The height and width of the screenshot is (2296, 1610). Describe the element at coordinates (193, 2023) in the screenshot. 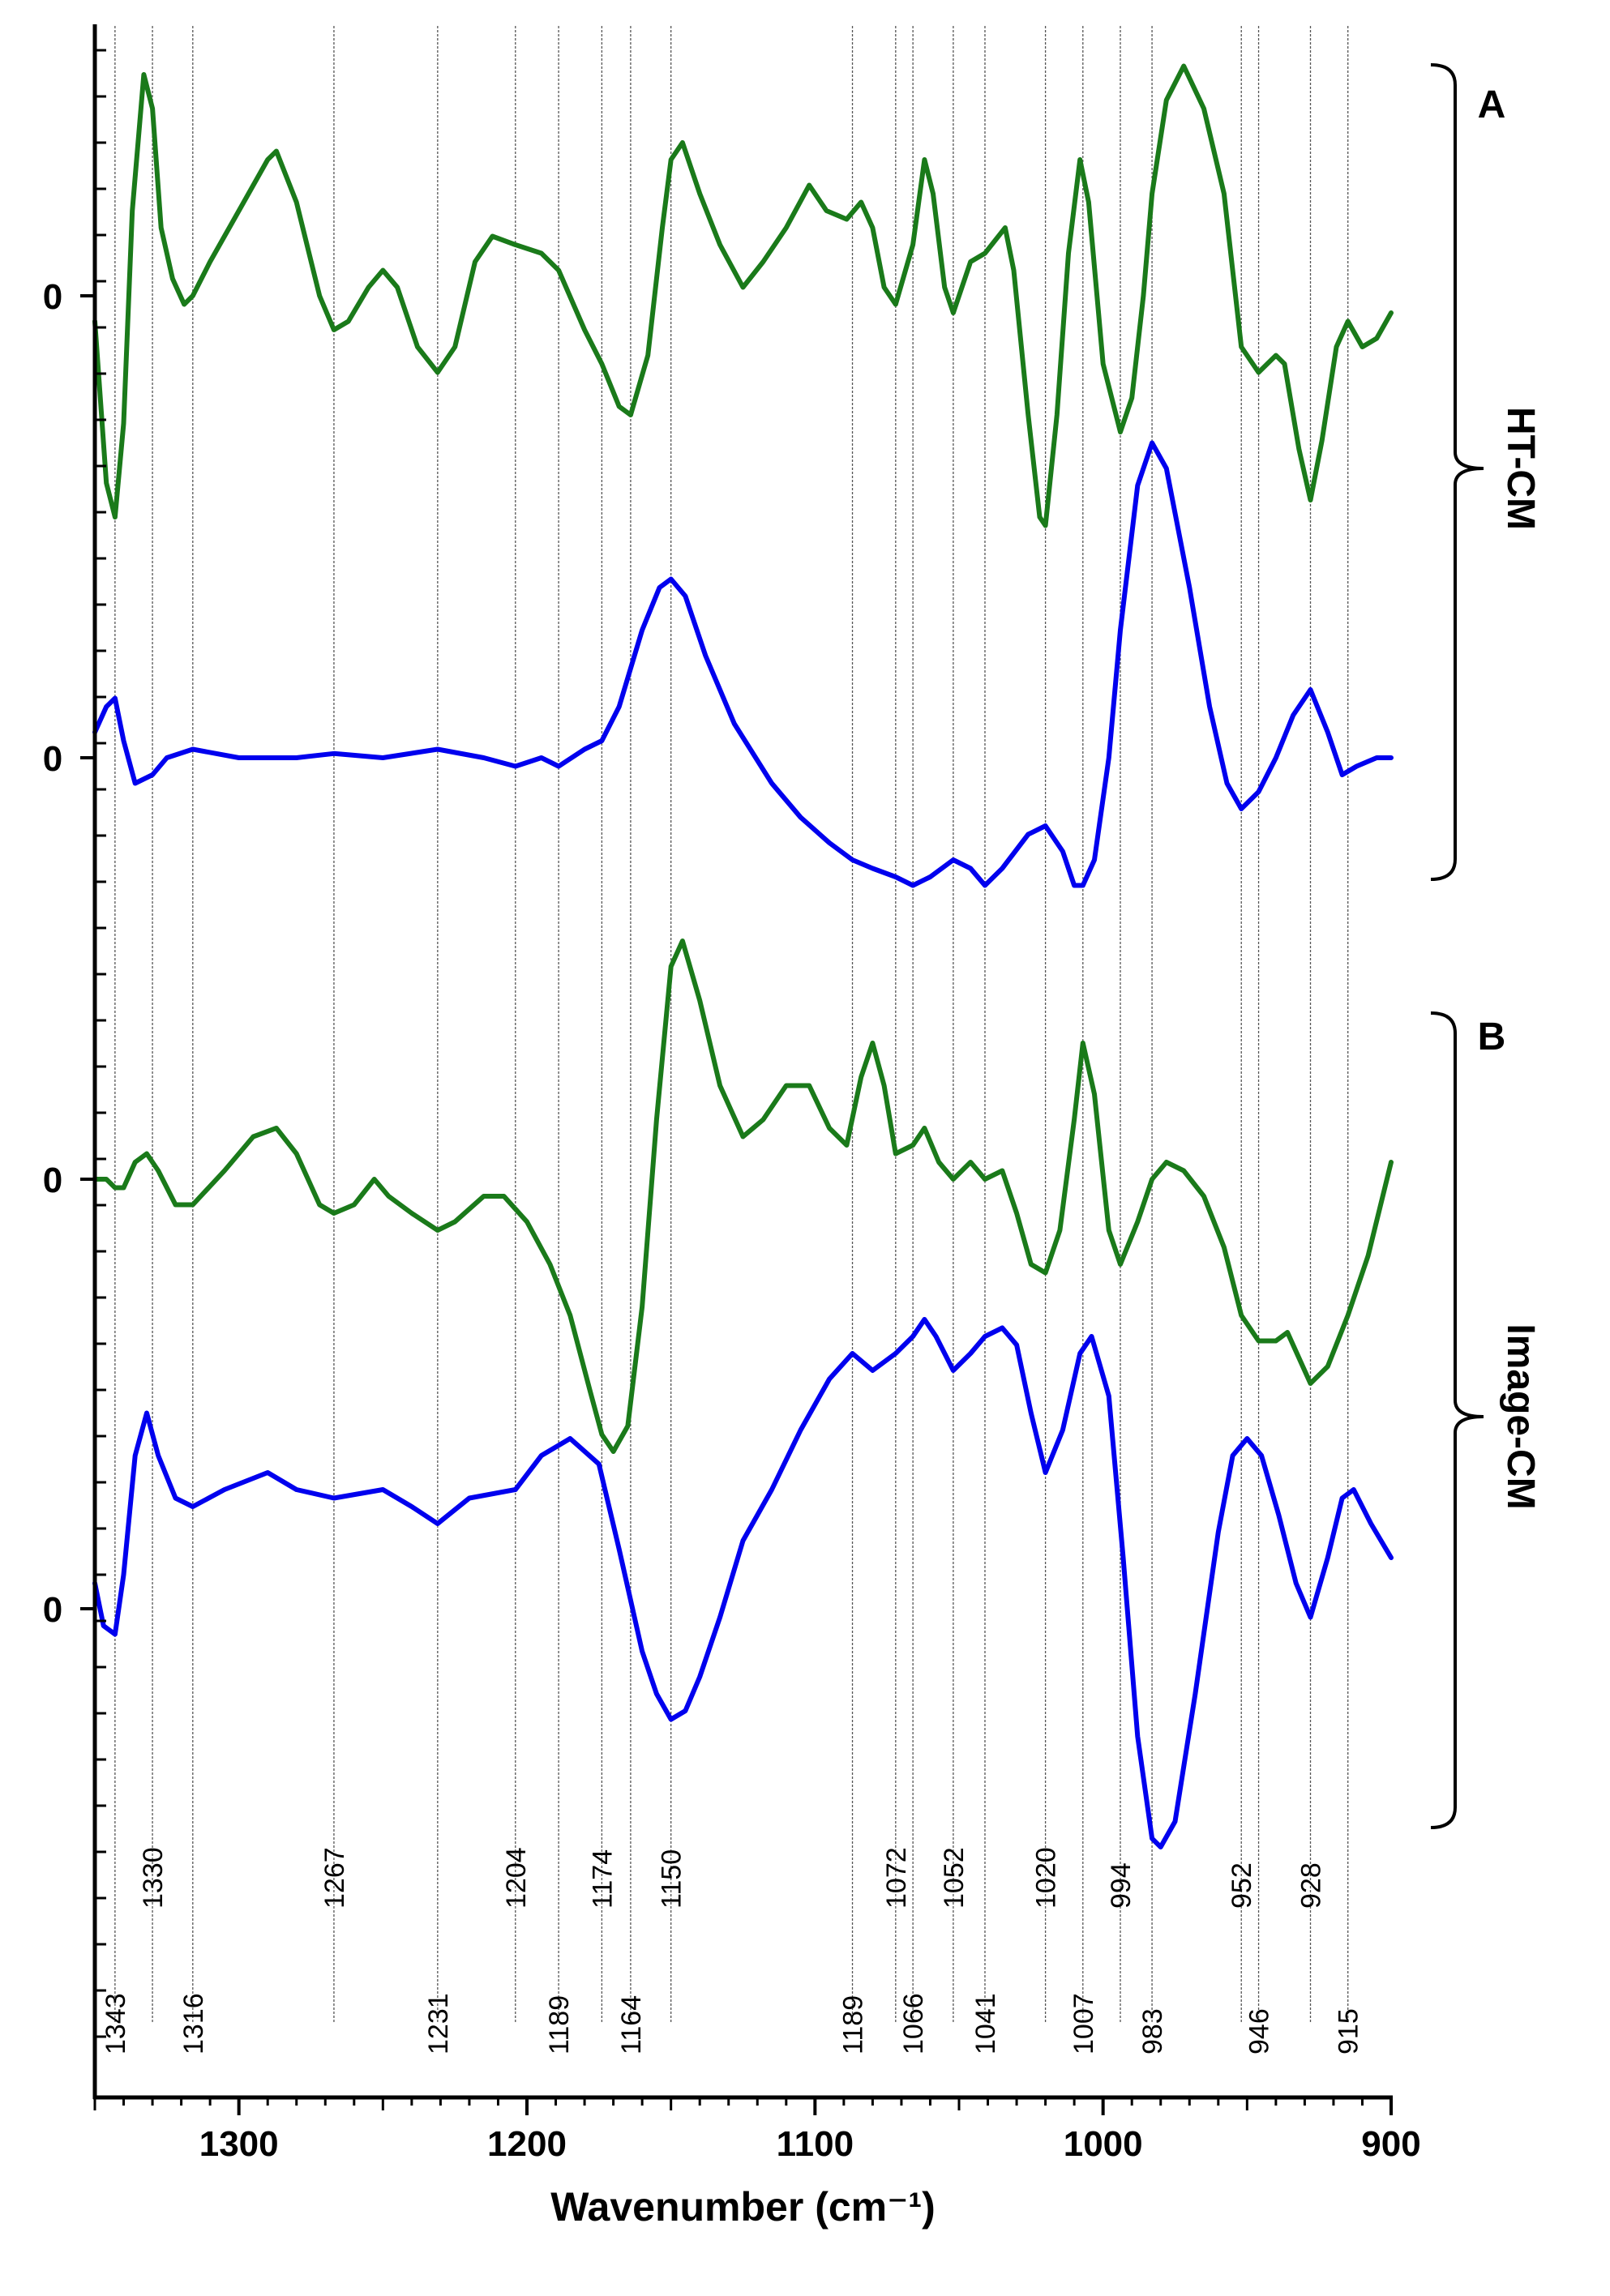

I see `reference-label: 1316` at that location.